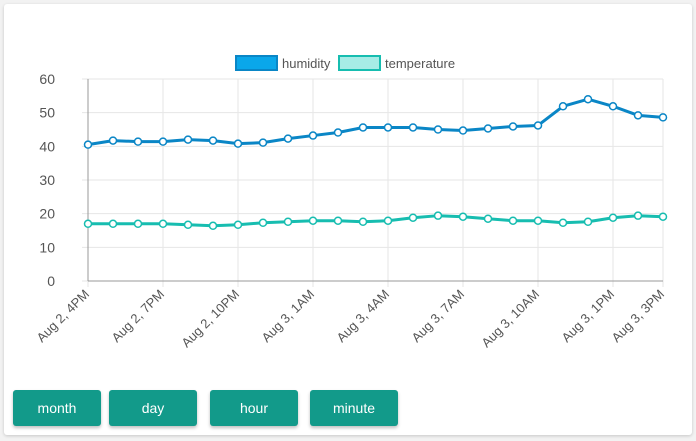 Image resolution: width=696 pixels, height=441 pixels. I want to click on legend-swatch-humidity, so click(256, 63).